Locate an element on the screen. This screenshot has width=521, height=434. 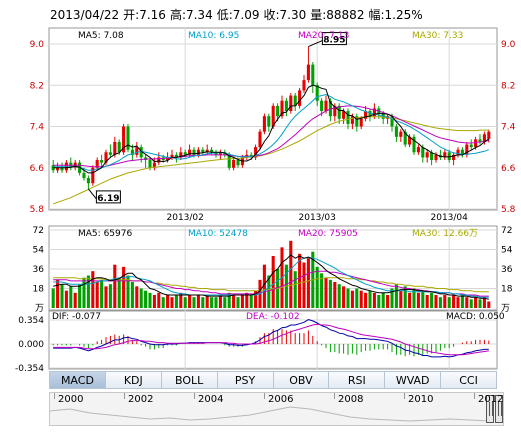
timeline-right-handle is located at coordinates (499, 409).